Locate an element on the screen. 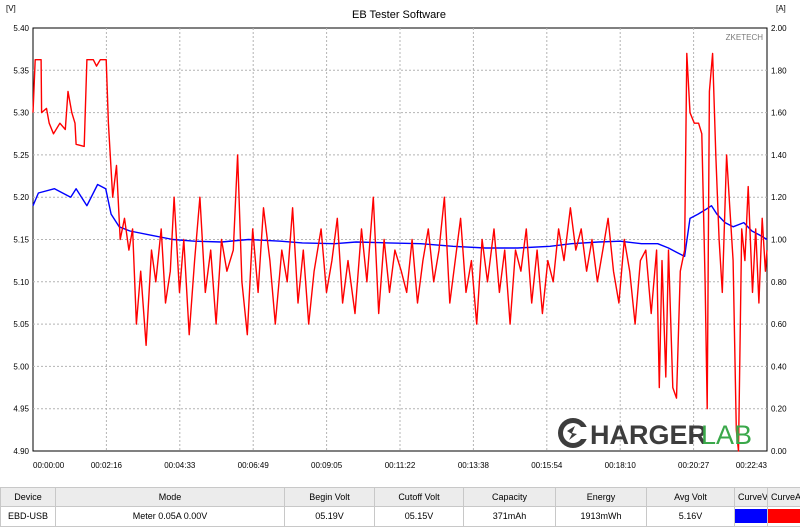 The image size is (800, 527). y-right-tick-label: 0.80 is located at coordinates (779, 282).